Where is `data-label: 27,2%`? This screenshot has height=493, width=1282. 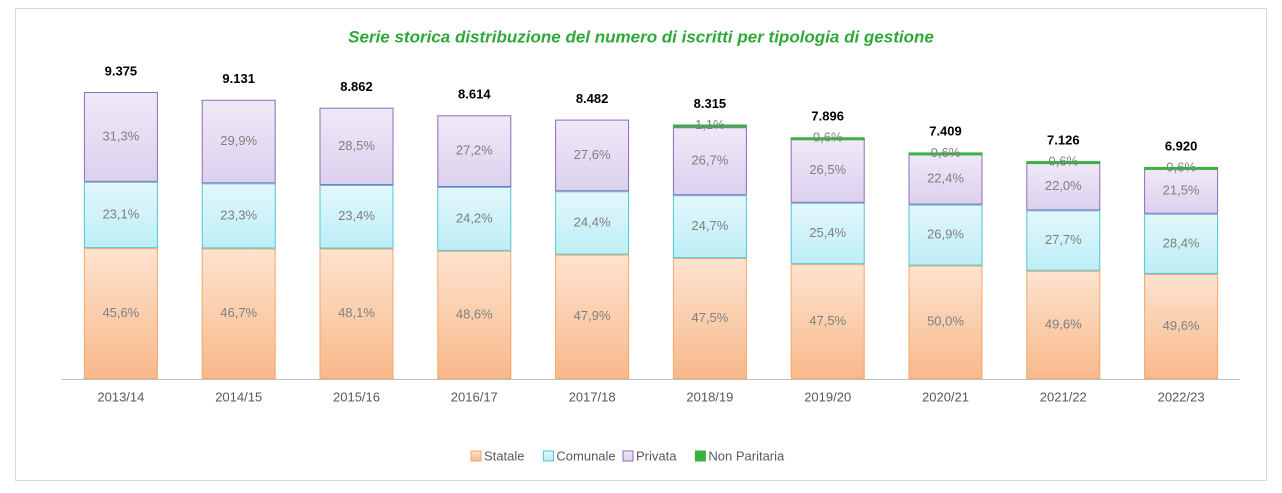 data-label: 27,2% is located at coordinates (474, 150).